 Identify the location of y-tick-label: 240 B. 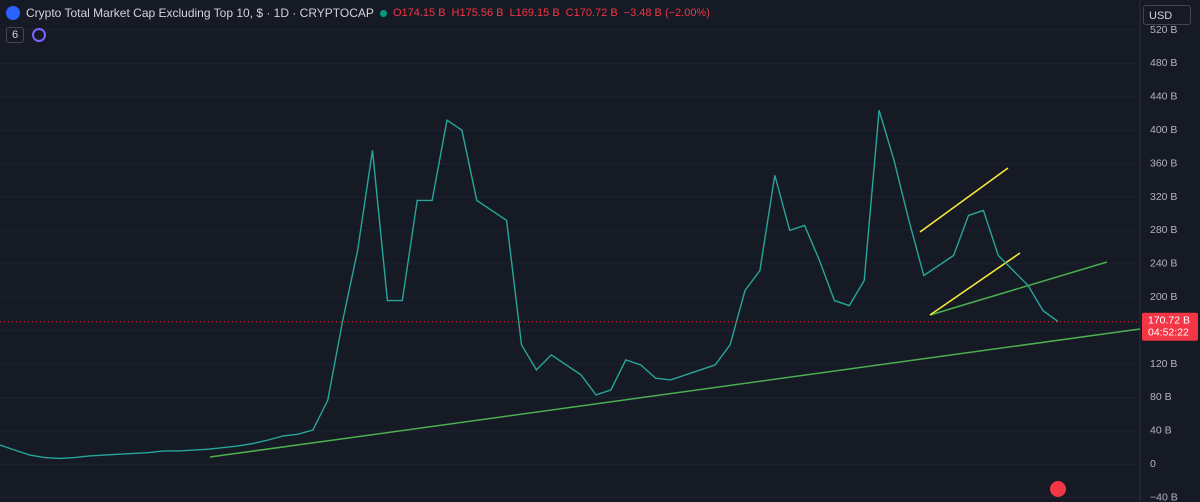
(1163, 264).